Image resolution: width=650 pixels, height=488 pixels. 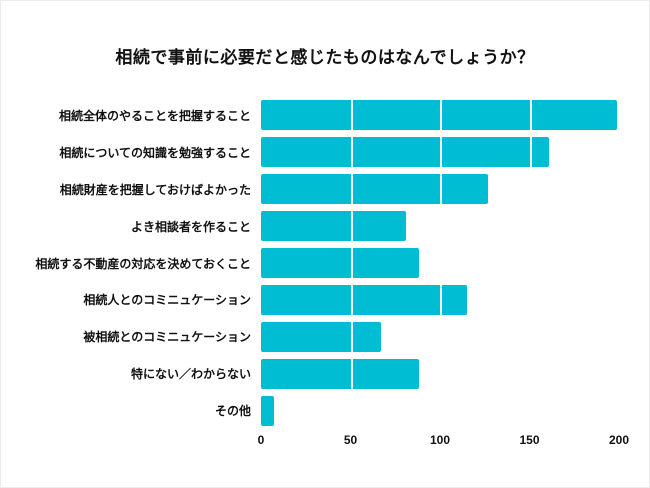 What do you see at coordinates (167, 300) in the screenshot?
I see `category-label: 相続人とのコミニュケーション` at bounding box center [167, 300].